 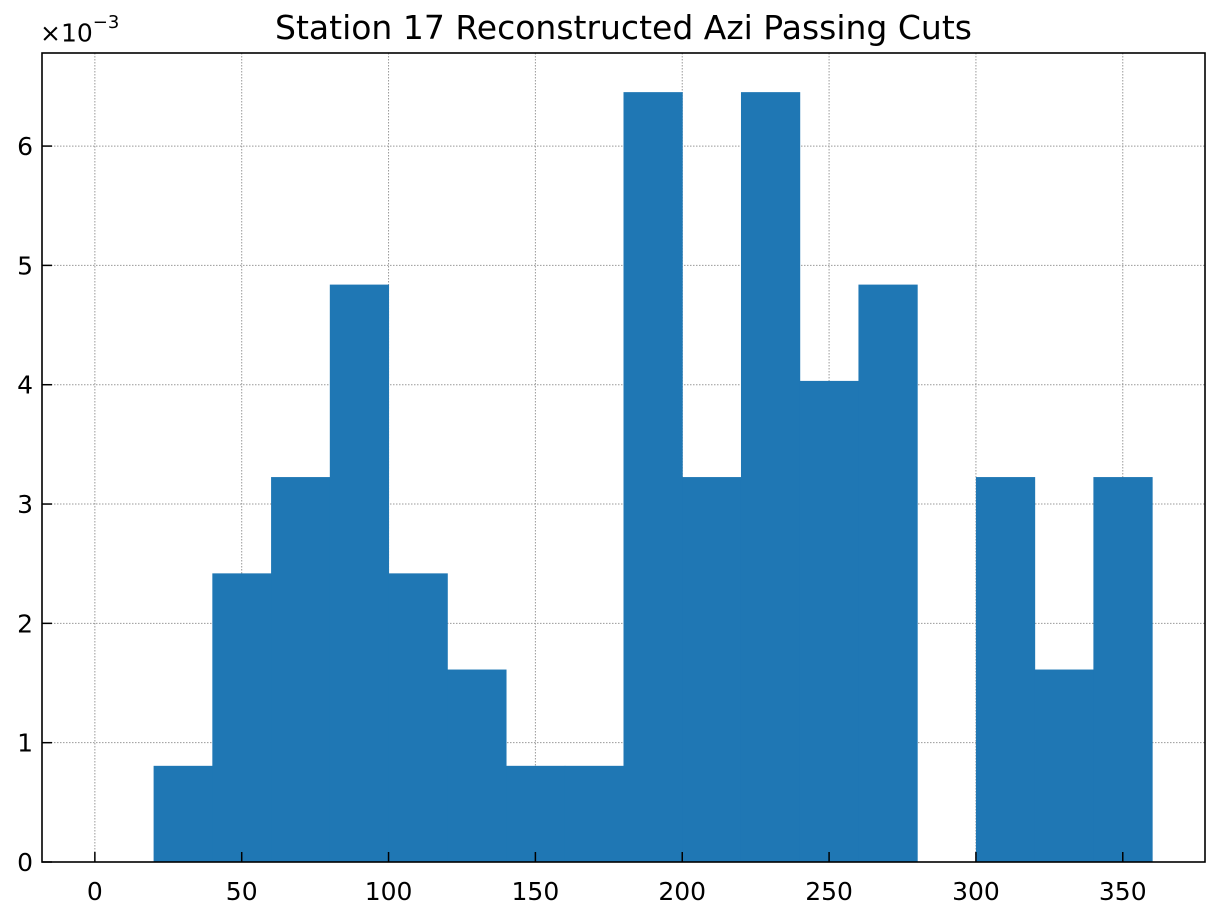 I want to click on x-tick-label: 150, so click(x=536, y=891).